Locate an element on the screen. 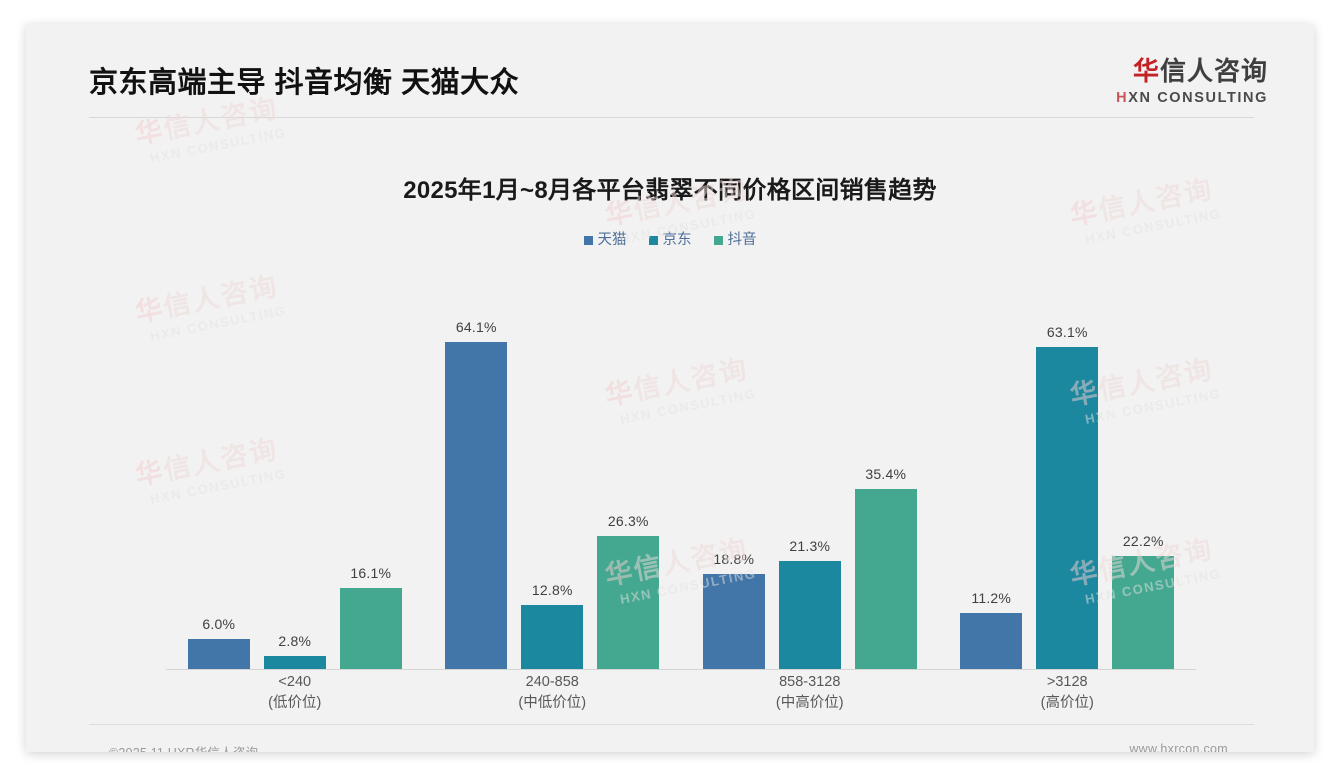  bar-column-京东: 63.1% is located at coordinates (1067, 470).